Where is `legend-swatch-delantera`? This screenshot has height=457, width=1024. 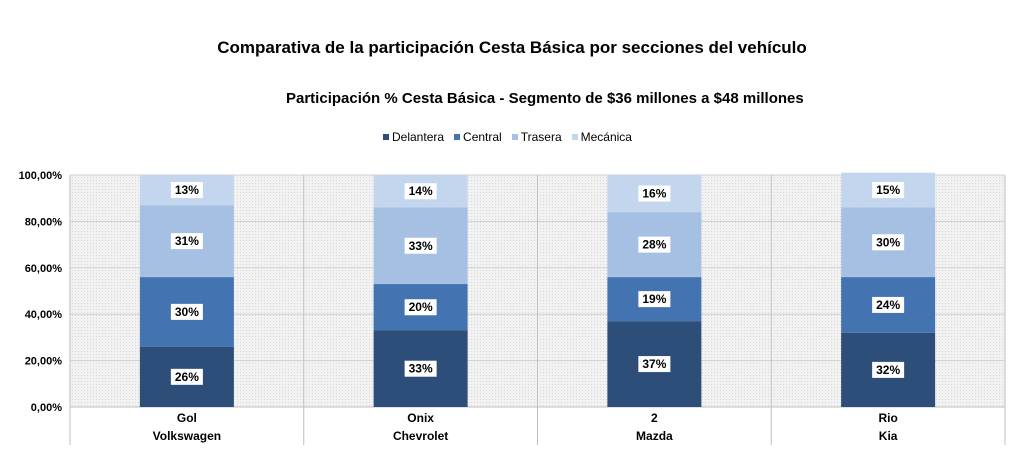 legend-swatch-delantera is located at coordinates (386, 137).